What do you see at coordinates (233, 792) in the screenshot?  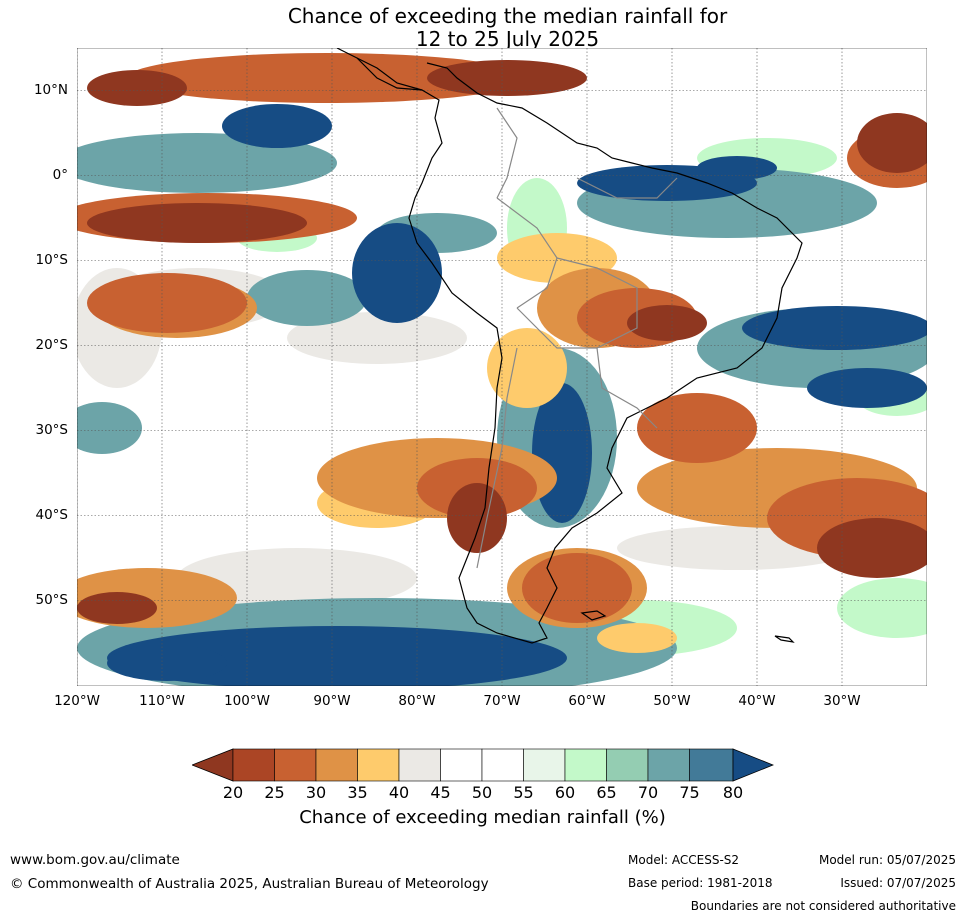 I see `colorbar-tick: 20` at bounding box center [233, 792].